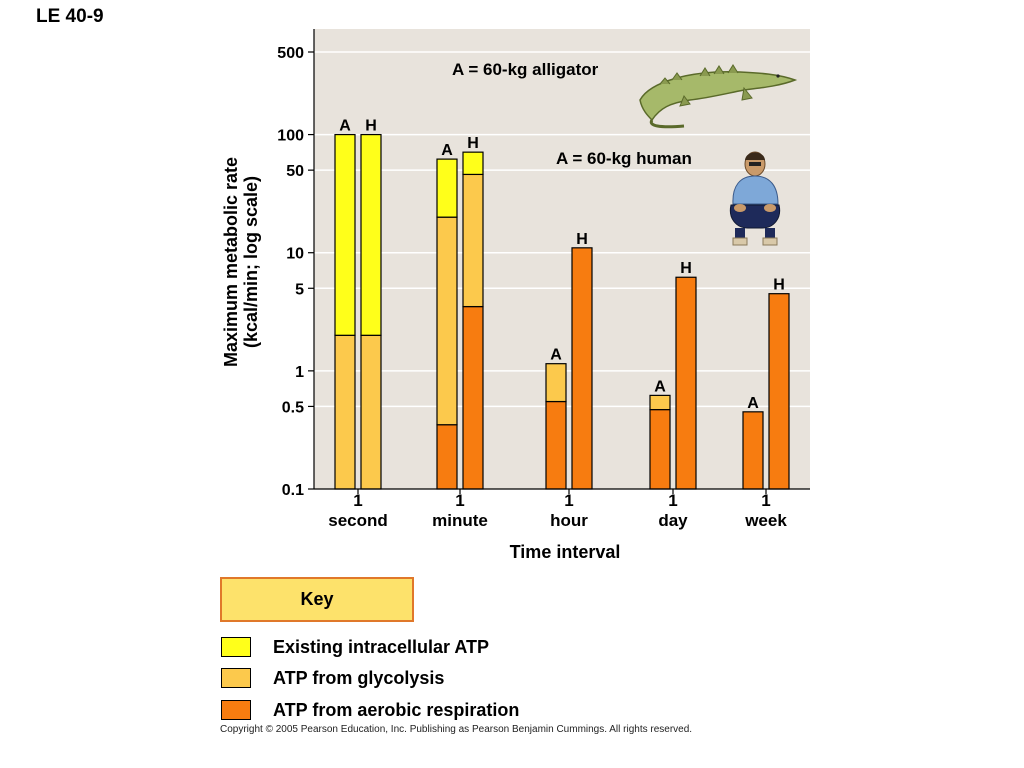 The image size is (1024, 768). What do you see at coordinates (718, 96) in the screenshot?
I see `alligator-illustration` at bounding box center [718, 96].